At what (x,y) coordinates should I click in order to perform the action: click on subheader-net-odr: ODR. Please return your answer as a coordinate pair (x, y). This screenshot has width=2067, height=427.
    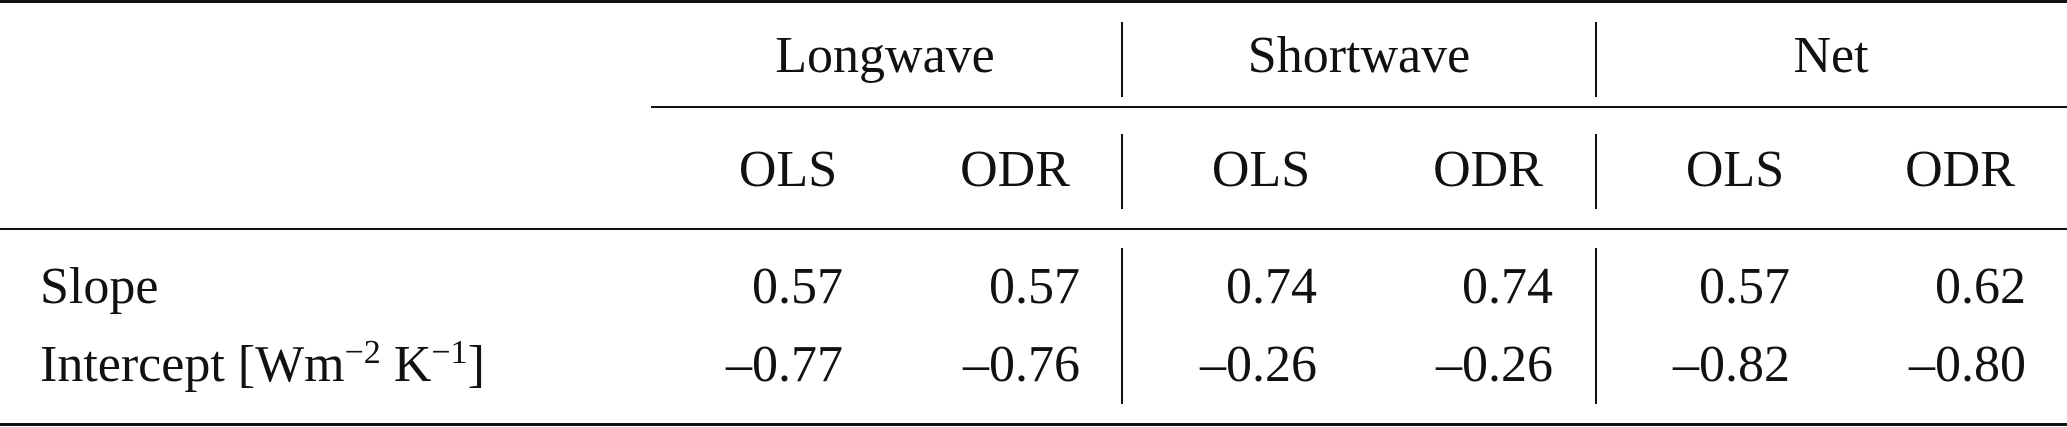
    Looking at the image, I should click on (1960, 169).